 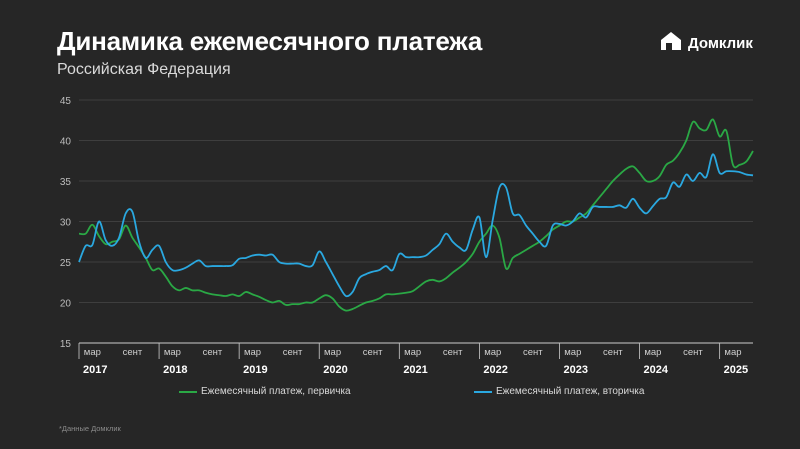 I want to click on x-year-label: 2017, so click(x=95, y=370).